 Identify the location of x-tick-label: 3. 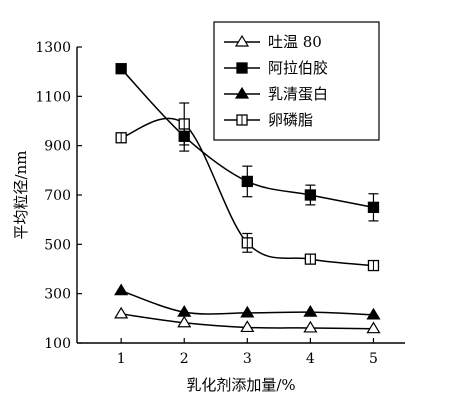
(247, 359).